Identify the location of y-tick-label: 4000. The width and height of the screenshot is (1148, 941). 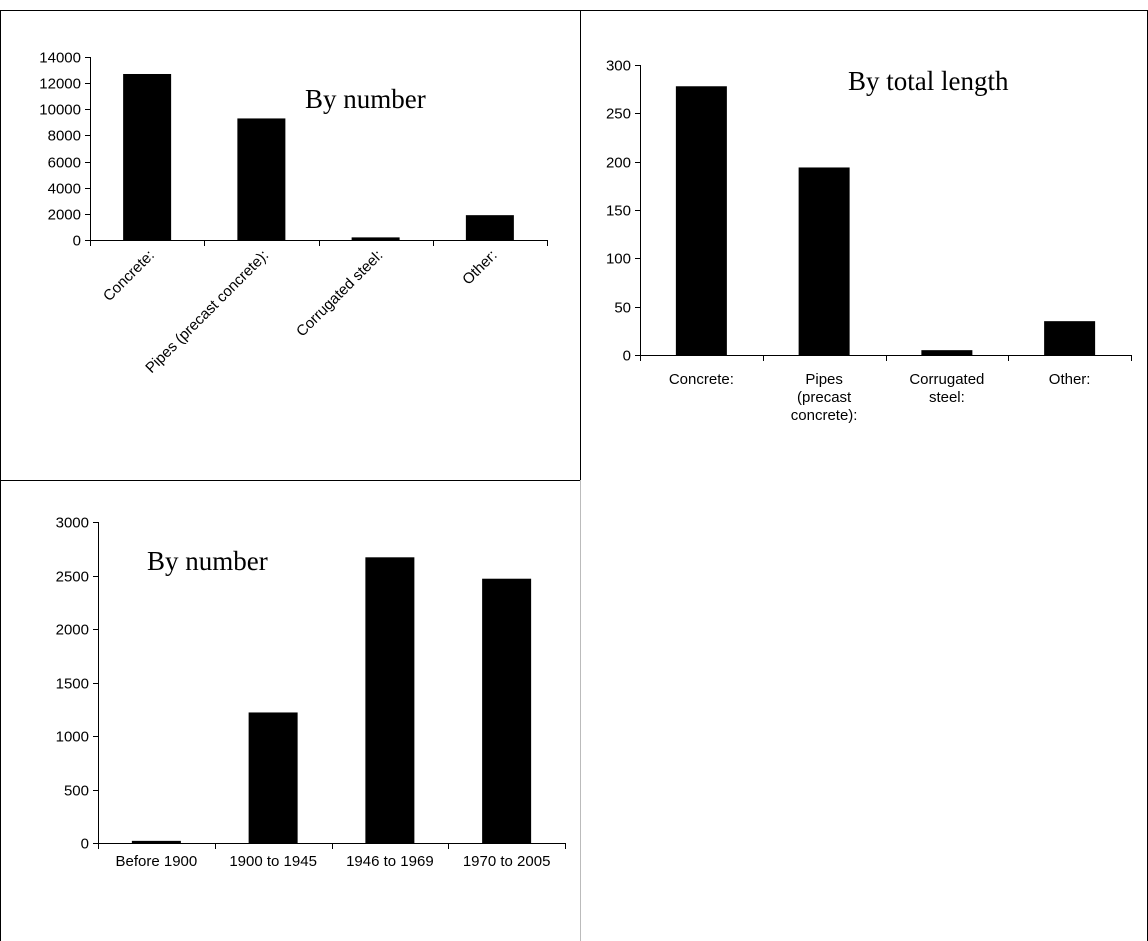
(64, 189).